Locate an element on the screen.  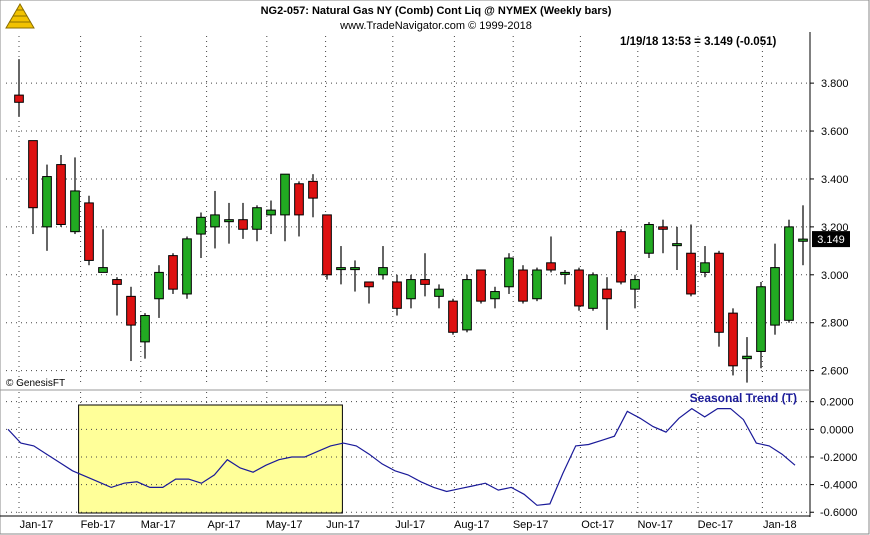
x-tick-label: Jan-18 is located at coordinates (780, 525).